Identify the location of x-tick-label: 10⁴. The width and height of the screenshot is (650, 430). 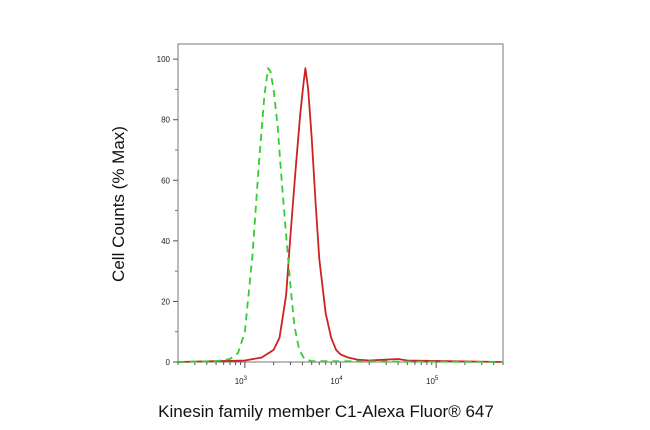
(336, 381).